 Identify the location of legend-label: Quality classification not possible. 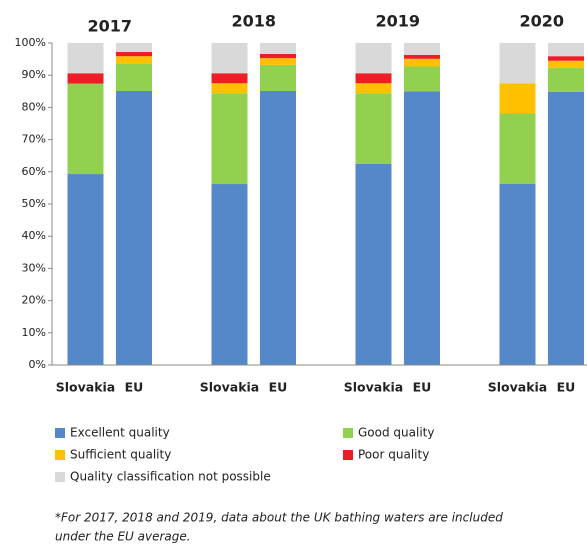
(170, 477).